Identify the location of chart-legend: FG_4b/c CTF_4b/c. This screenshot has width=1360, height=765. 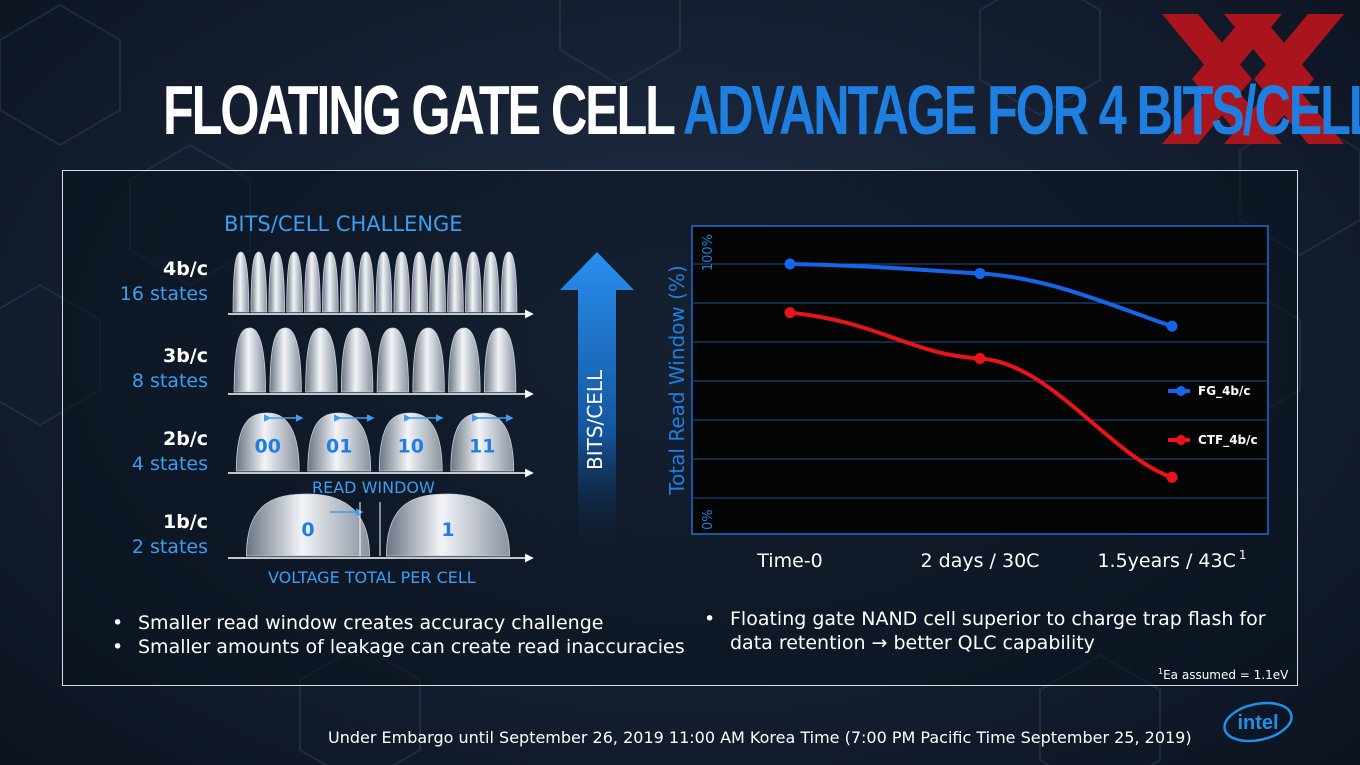
(1213, 416).